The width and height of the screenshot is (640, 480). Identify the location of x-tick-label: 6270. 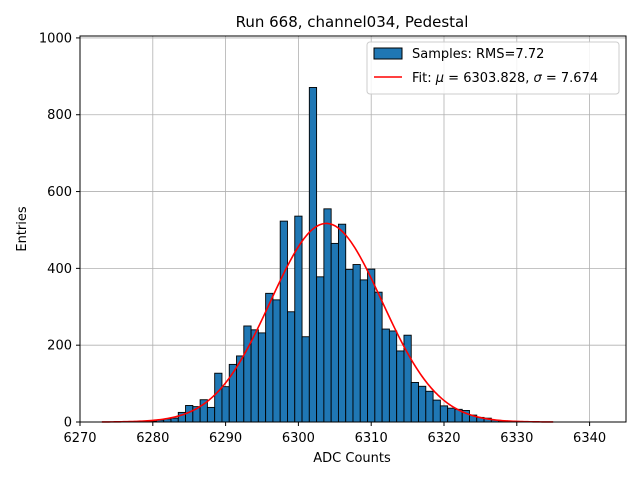
(79, 438).